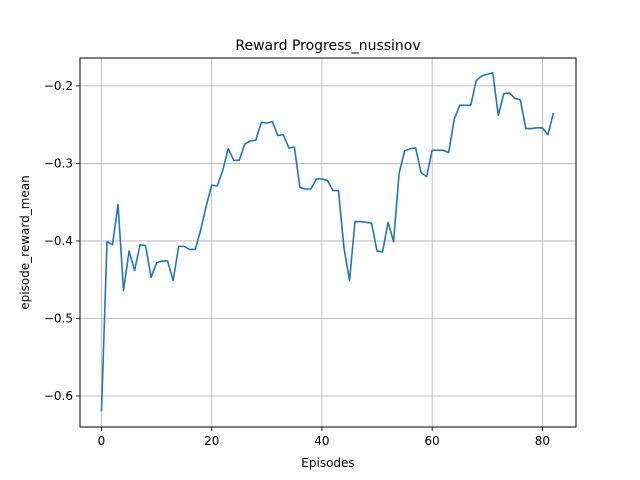 The height and width of the screenshot is (480, 640). What do you see at coordinates (321, 441) in the screenshot?
I see `x-tick-label: 40` at bounding box center [321, 441].